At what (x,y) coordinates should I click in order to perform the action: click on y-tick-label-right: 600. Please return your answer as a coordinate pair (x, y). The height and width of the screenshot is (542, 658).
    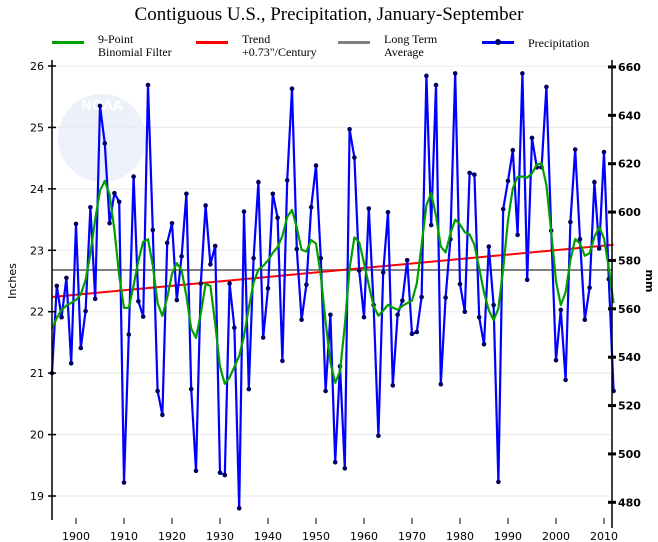
    Looking at the image, I should click on (629, 212).